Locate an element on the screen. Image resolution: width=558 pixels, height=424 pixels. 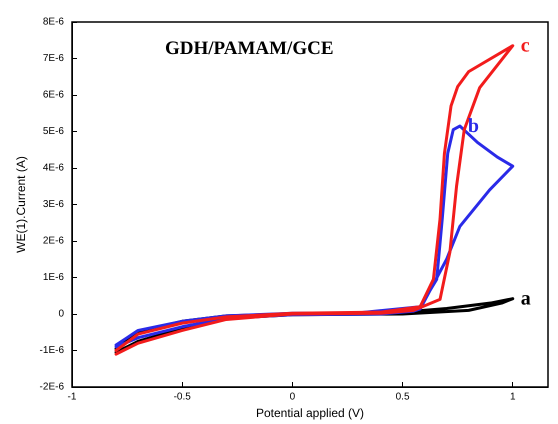
x-axis-title: Potential applied (V) is located at coordinates (310, 413).